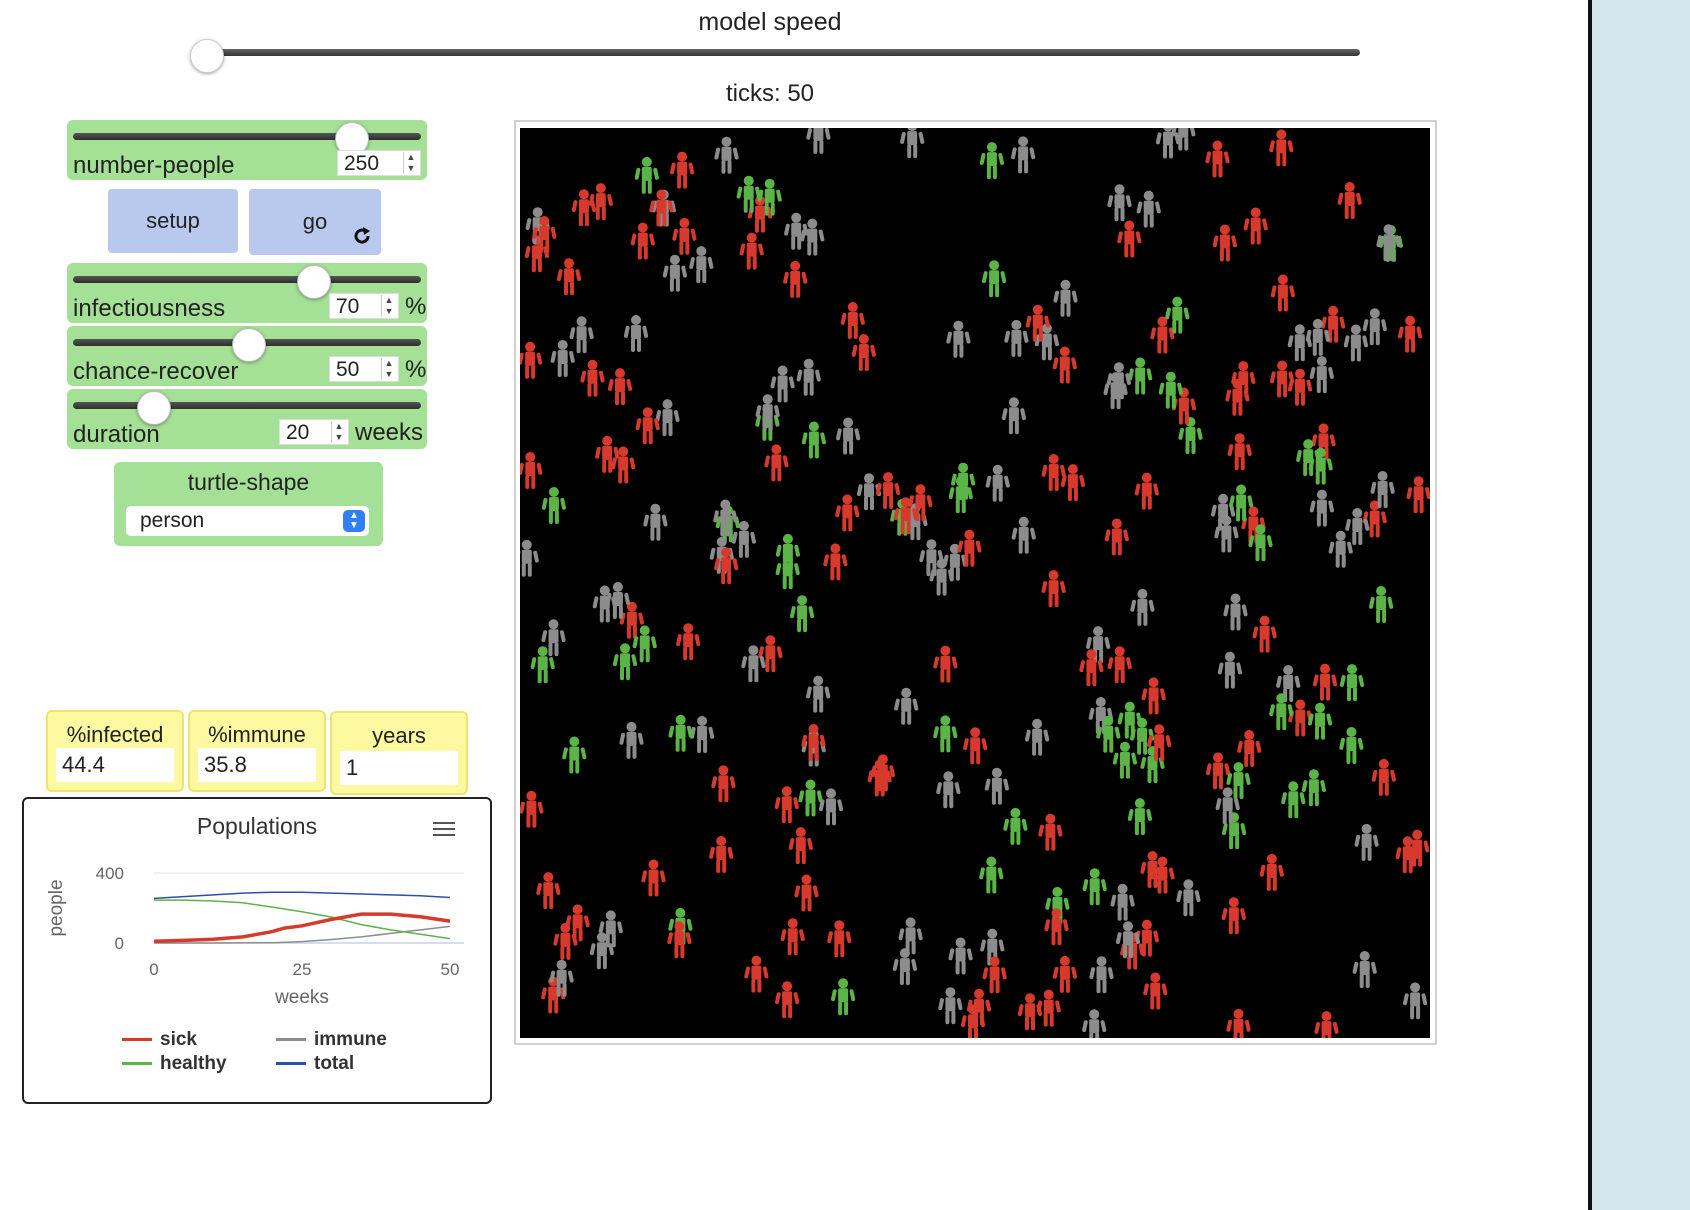 The width and height of the screenshot is (1690, 1210). I want to click on slider-value: 70, so click(348, 306).